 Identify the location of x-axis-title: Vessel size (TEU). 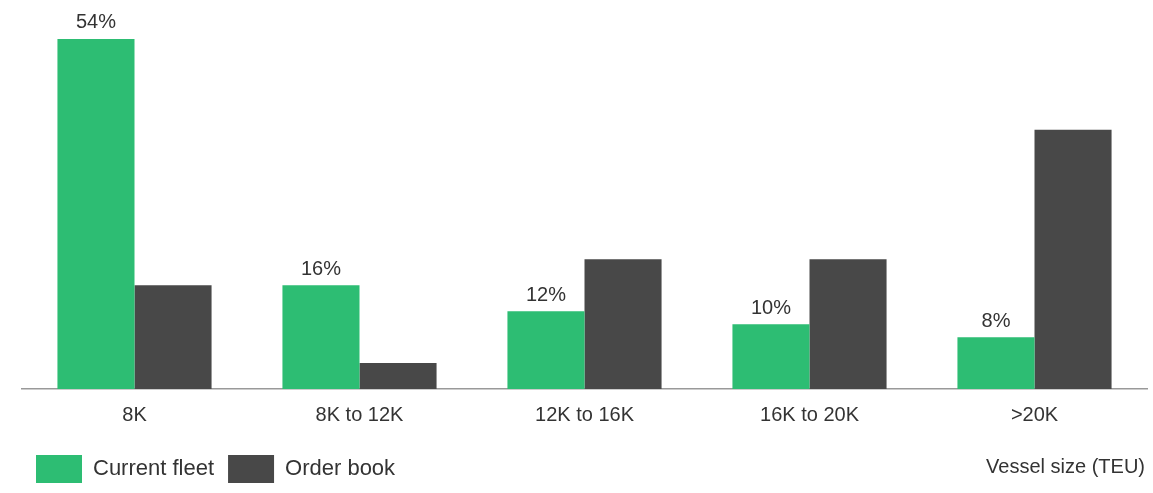
(1065, 465).